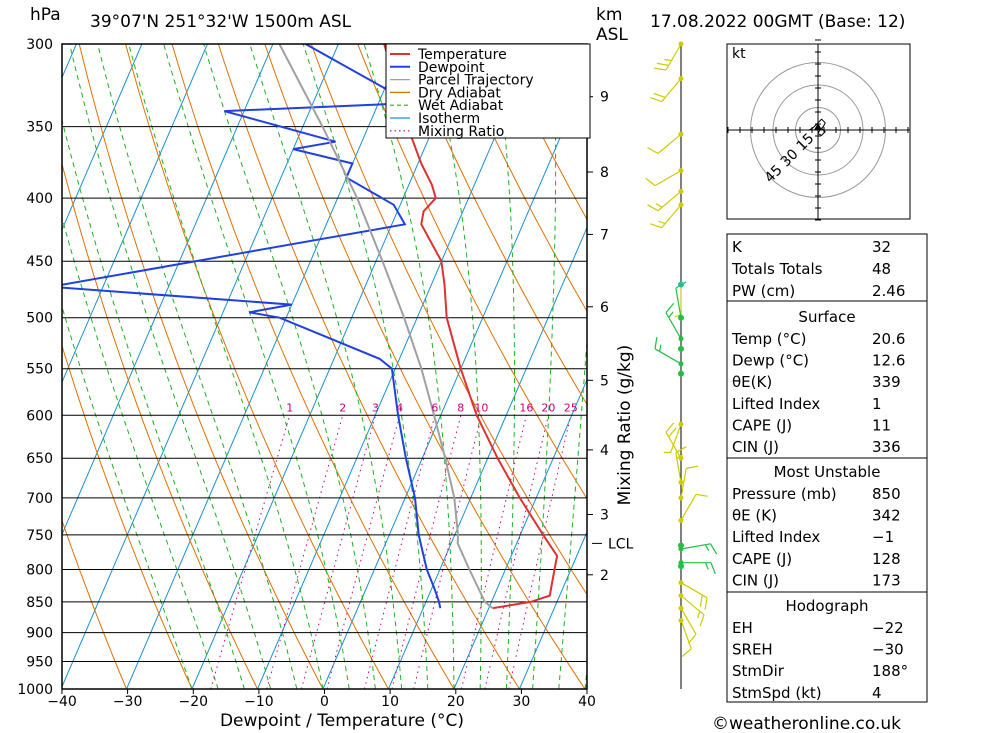 Image resolution: width=1000 pixels, height=733 pixels. I want to click on km-tick-label: 4, so click(604, 451).